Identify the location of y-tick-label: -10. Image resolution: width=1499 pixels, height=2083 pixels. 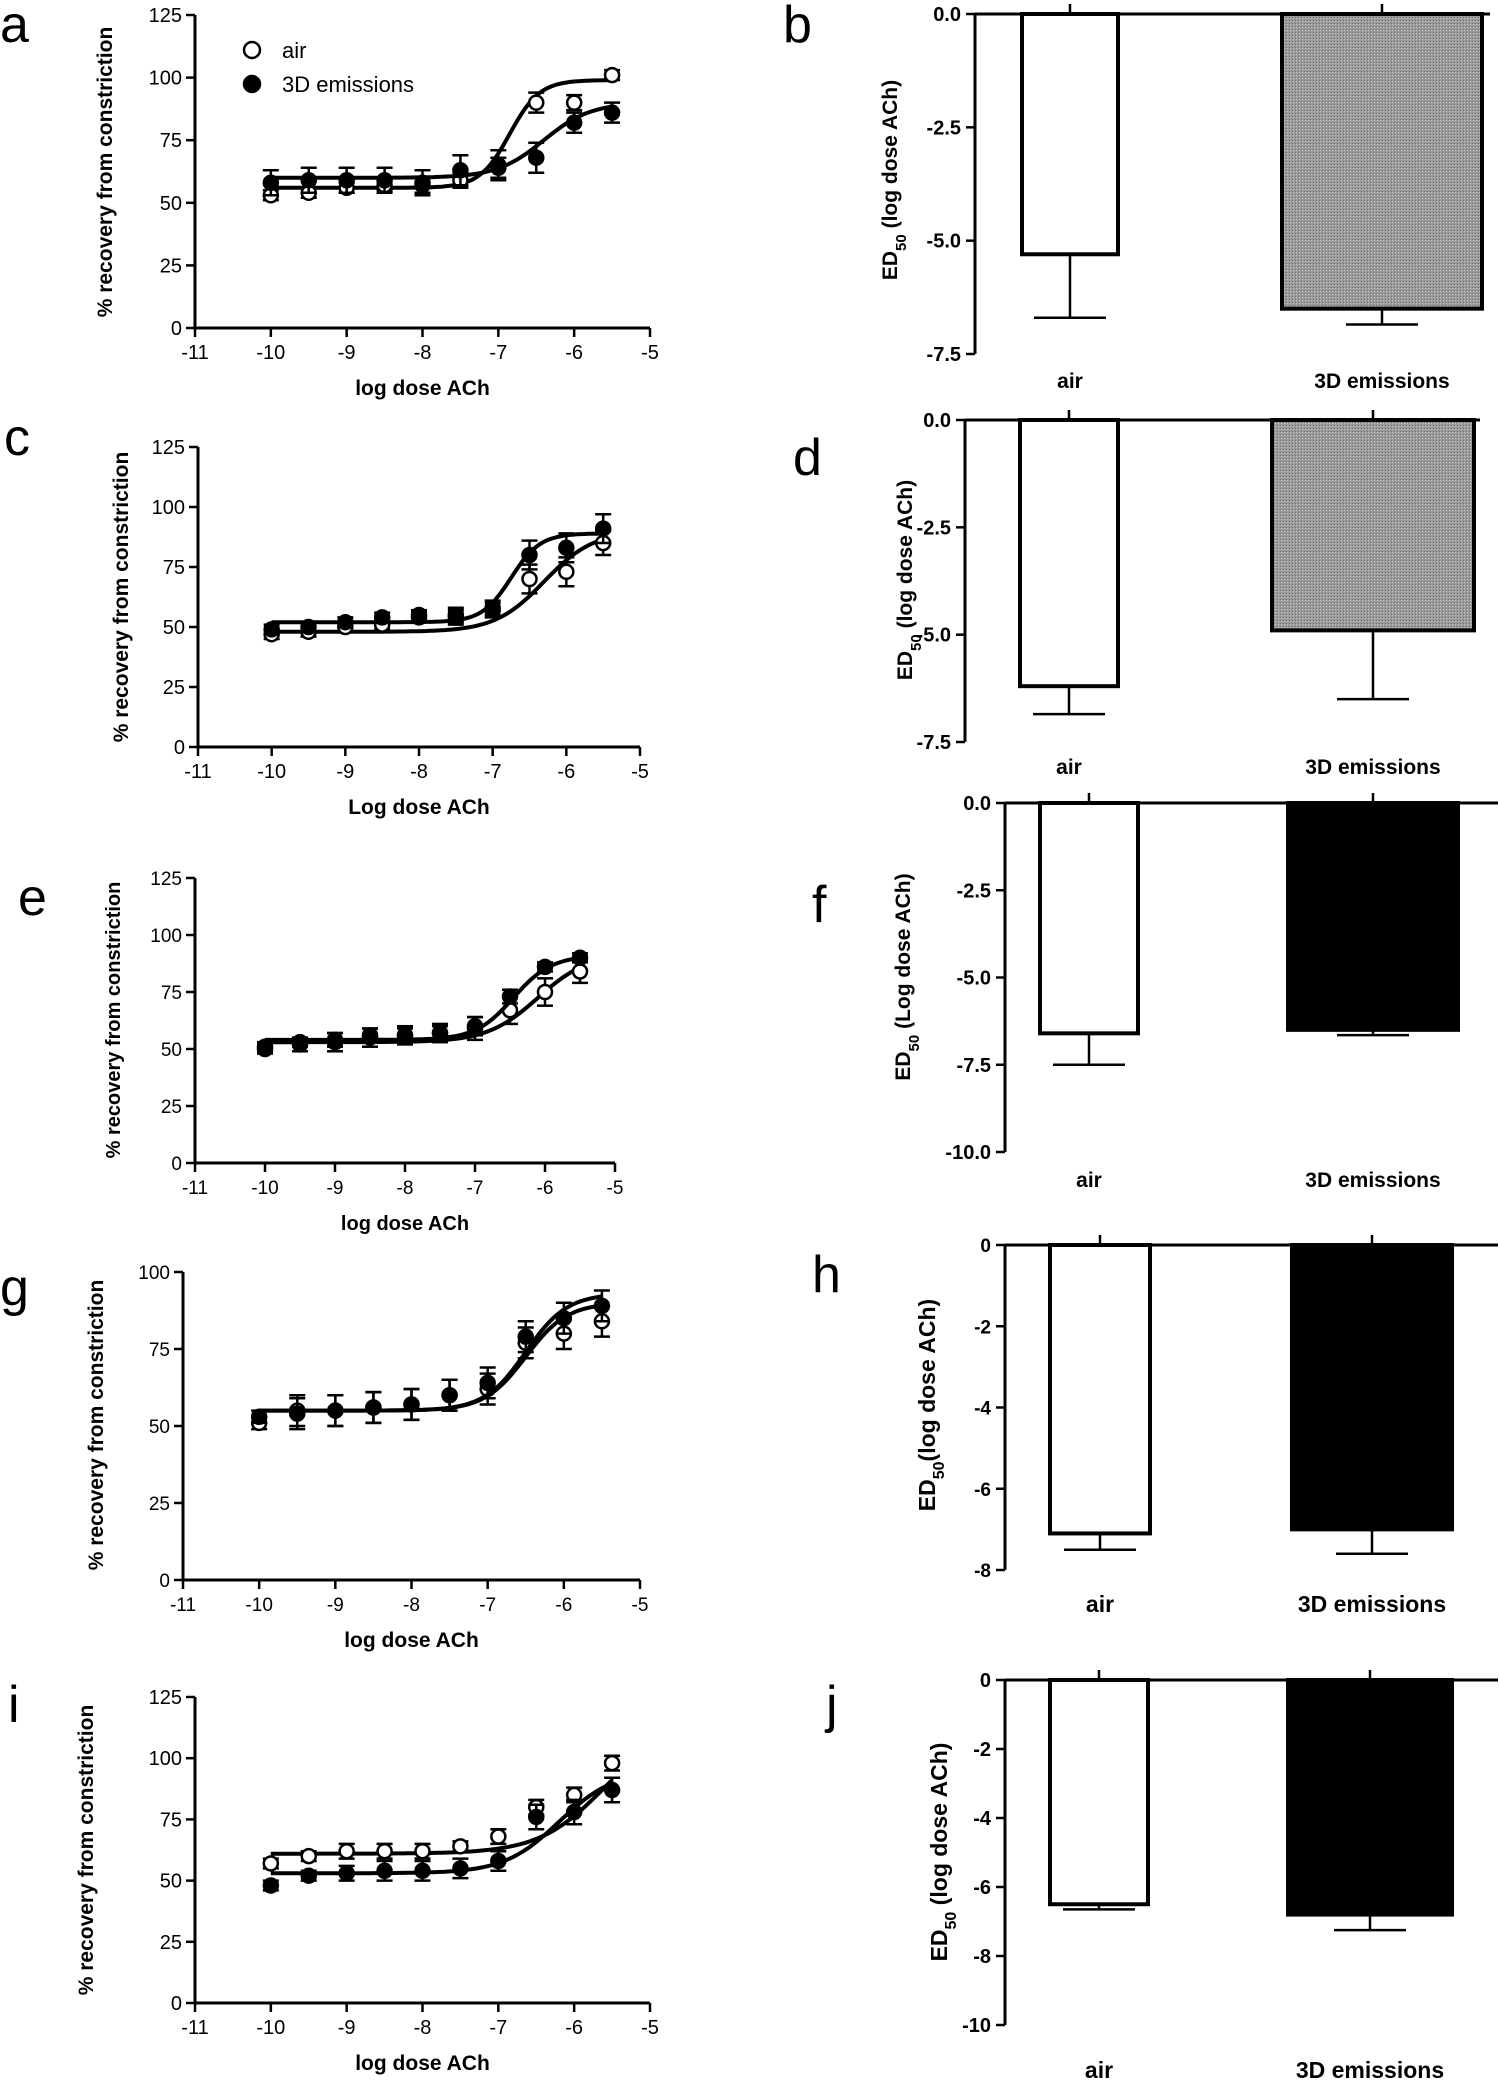
(976, 2026).